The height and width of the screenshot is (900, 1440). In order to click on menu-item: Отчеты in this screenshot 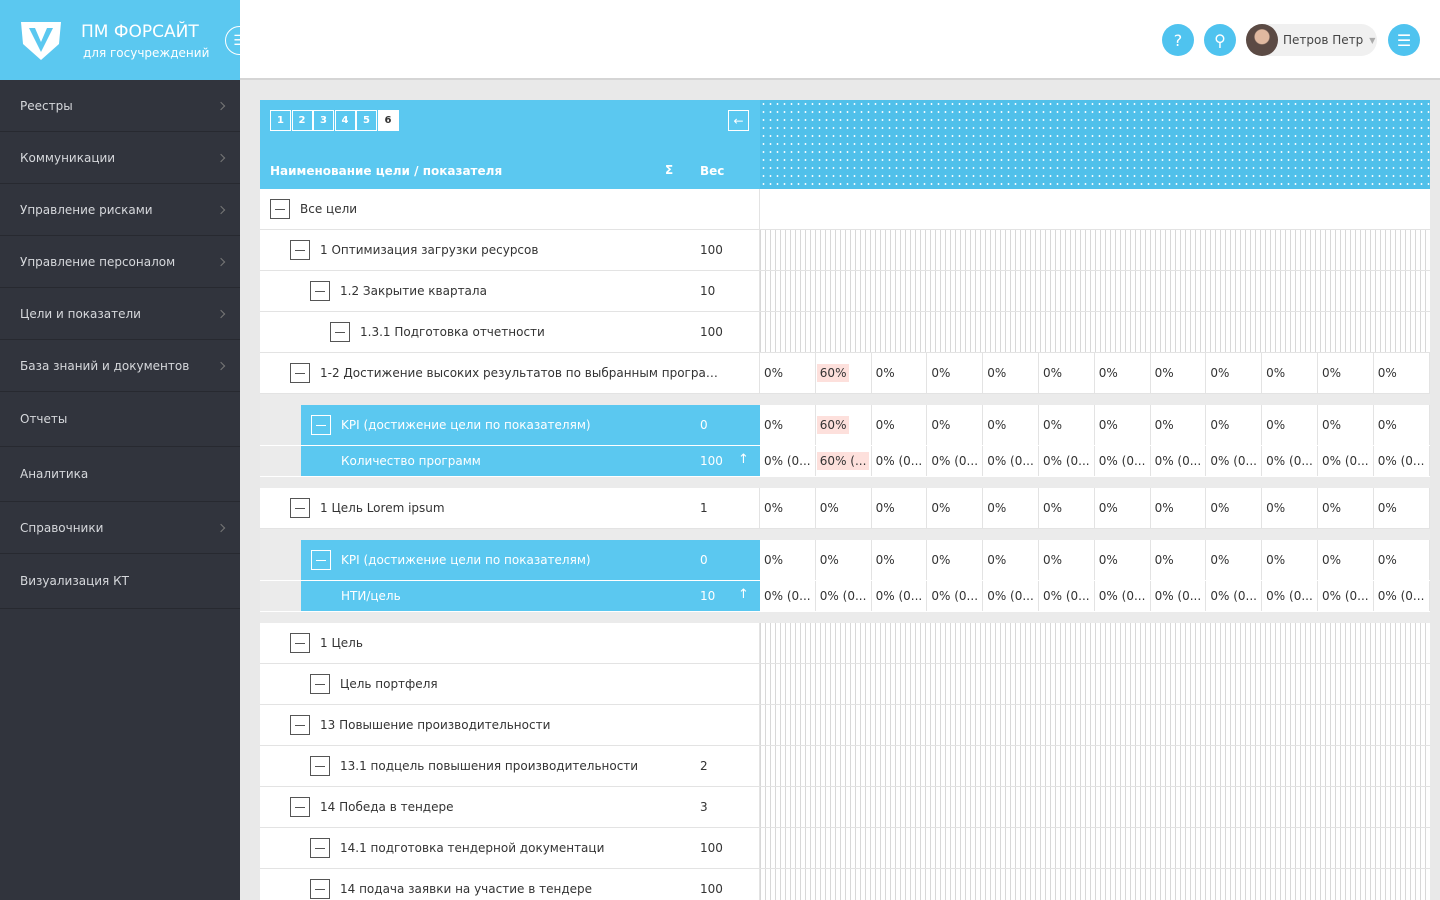, I will do `click(120, 419)`.